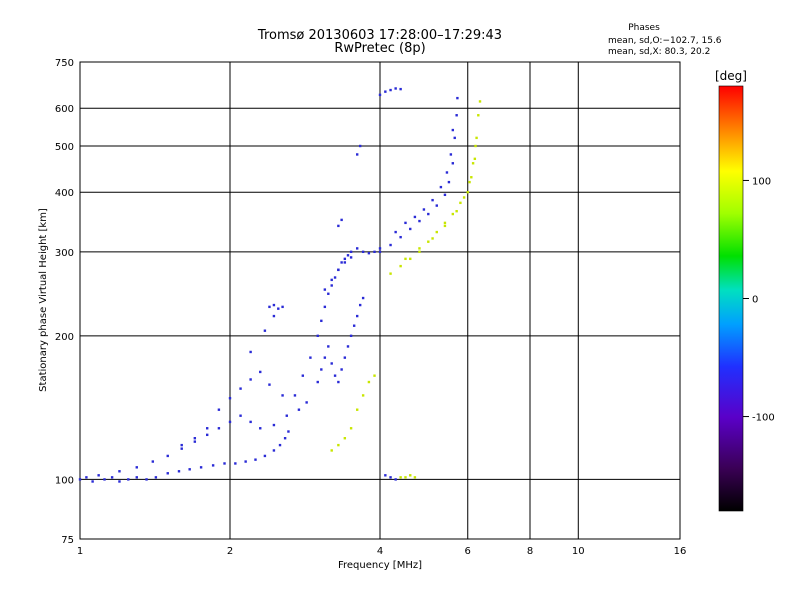  What do you see at coordinates (64, 480) in the screenshot?
I see `y-tick-label: 100` at bounding box center [64, 480].